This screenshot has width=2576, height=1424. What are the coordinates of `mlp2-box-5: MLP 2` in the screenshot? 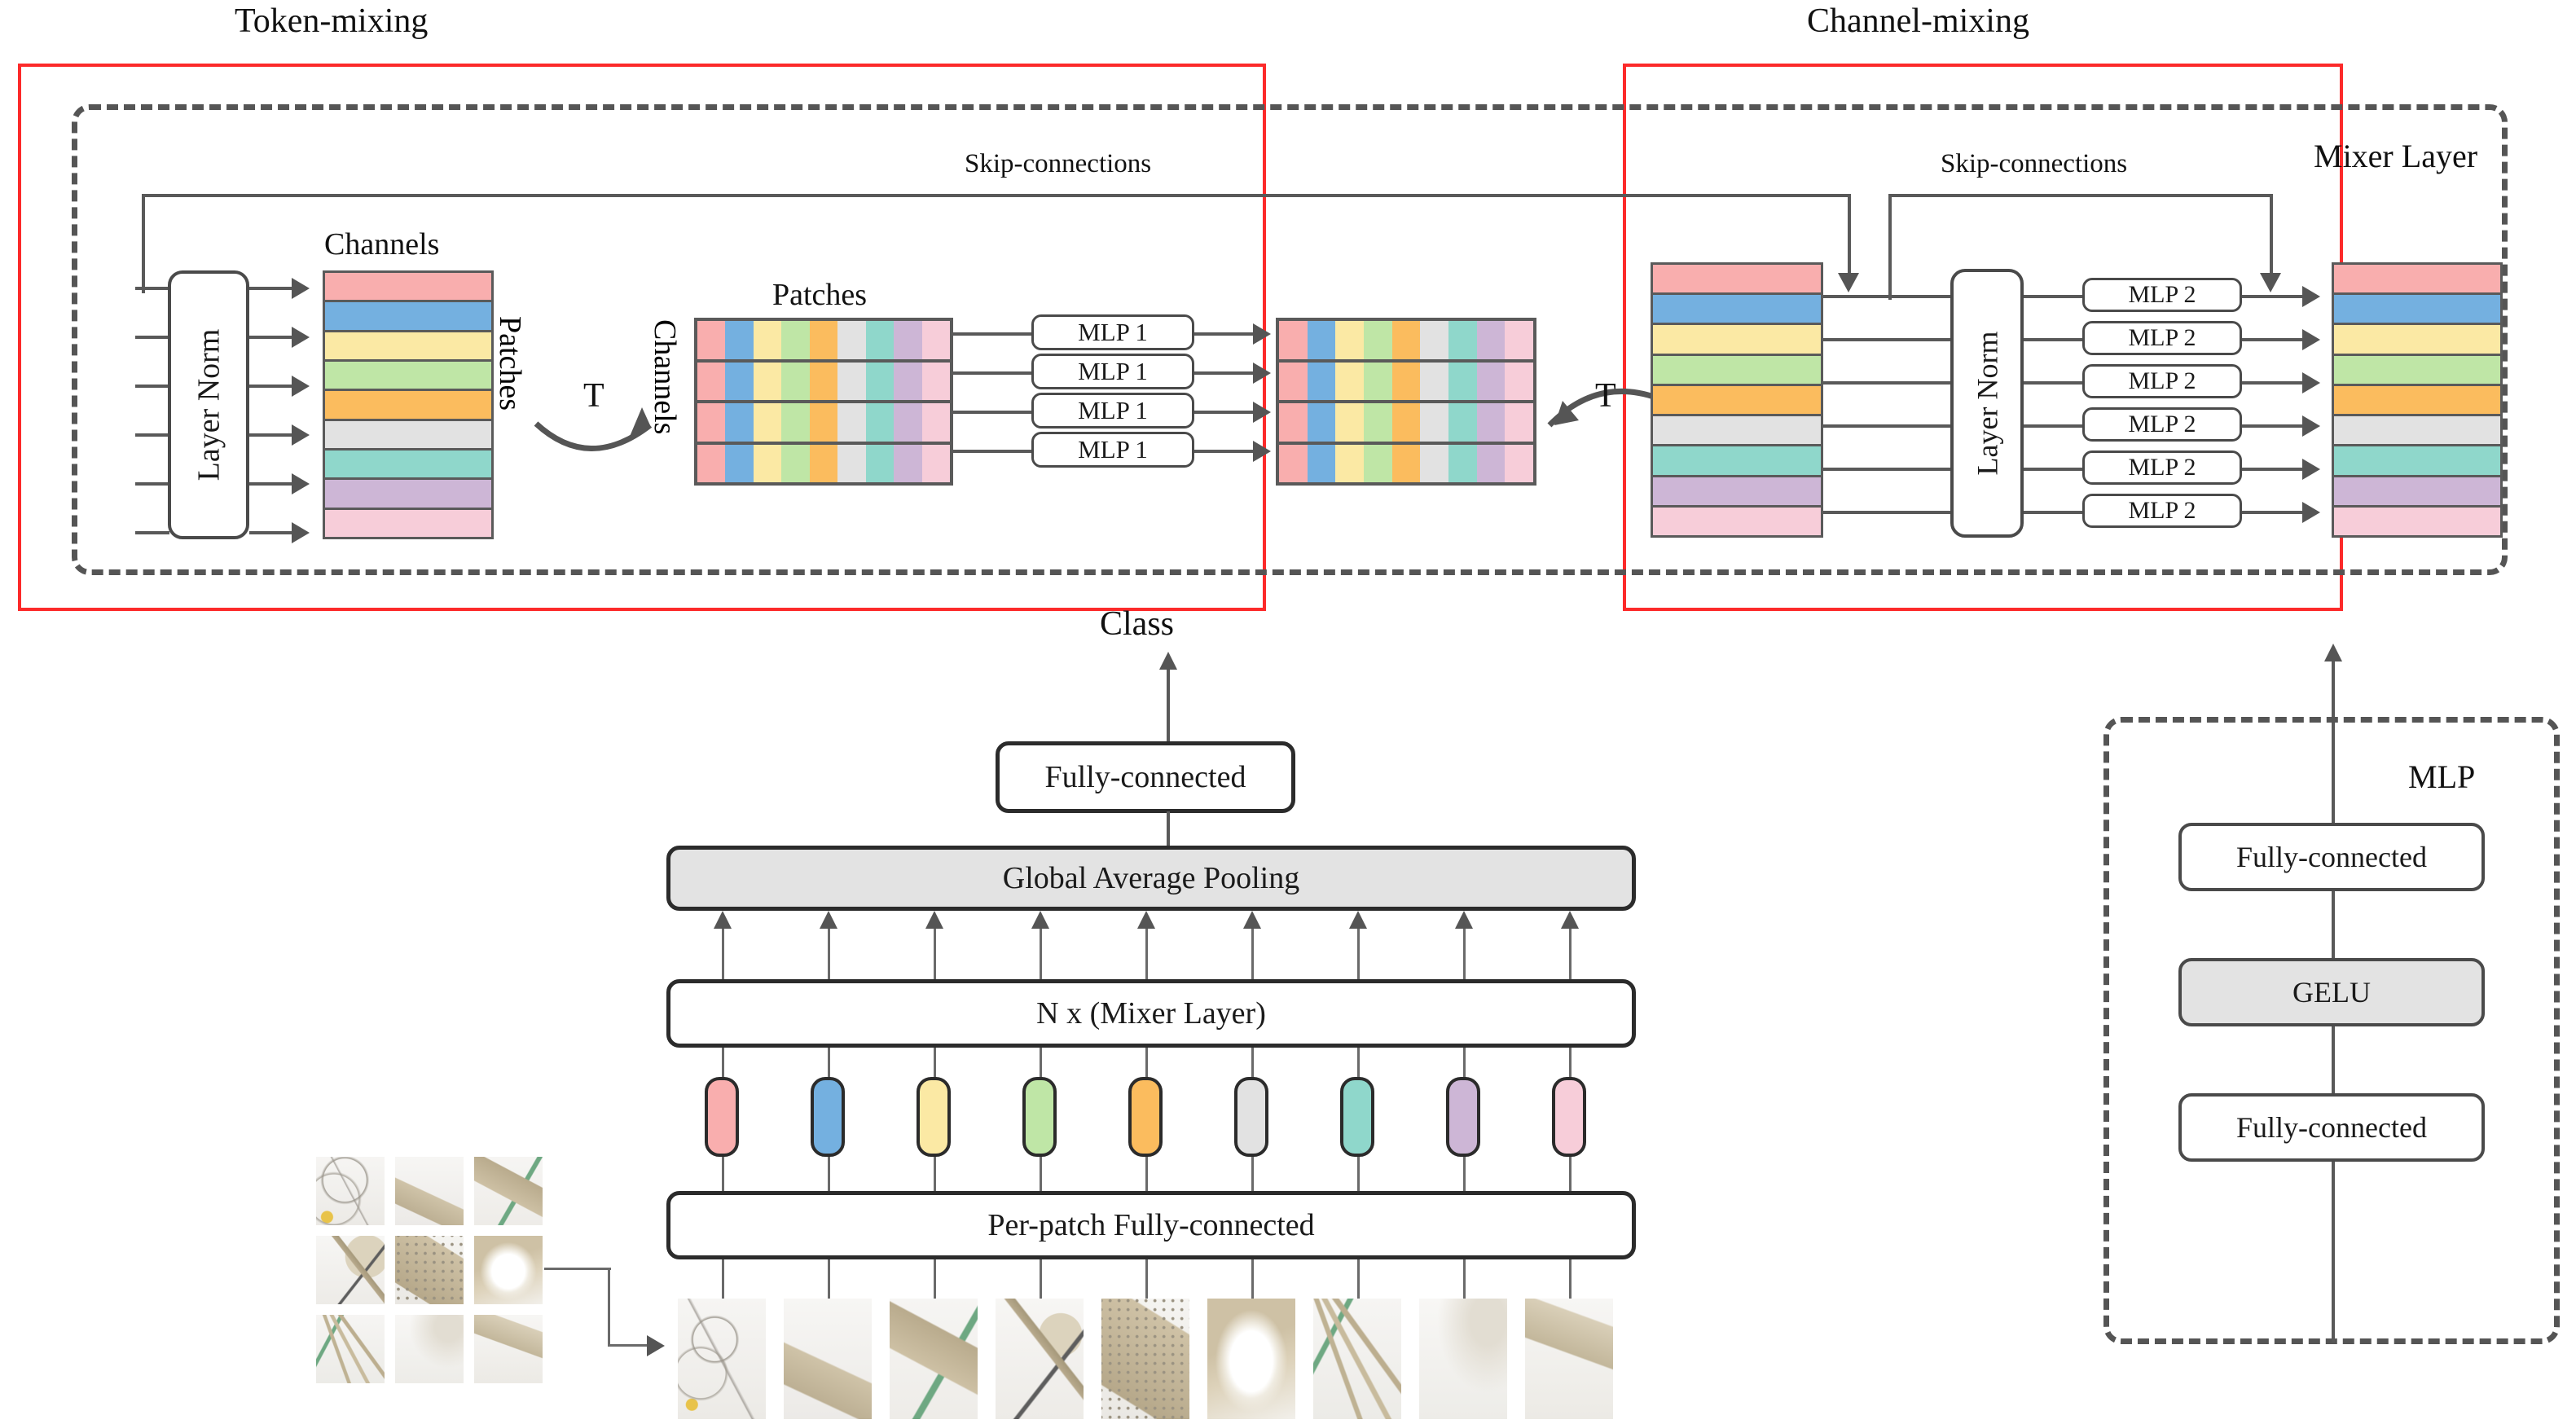 It's located at (2162, 511).